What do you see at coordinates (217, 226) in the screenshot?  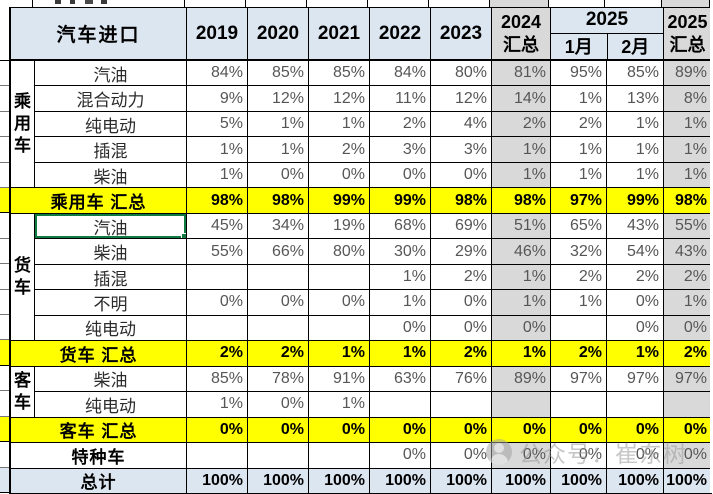 I see `value-cell: 45%` at bounding box center [217, 226].